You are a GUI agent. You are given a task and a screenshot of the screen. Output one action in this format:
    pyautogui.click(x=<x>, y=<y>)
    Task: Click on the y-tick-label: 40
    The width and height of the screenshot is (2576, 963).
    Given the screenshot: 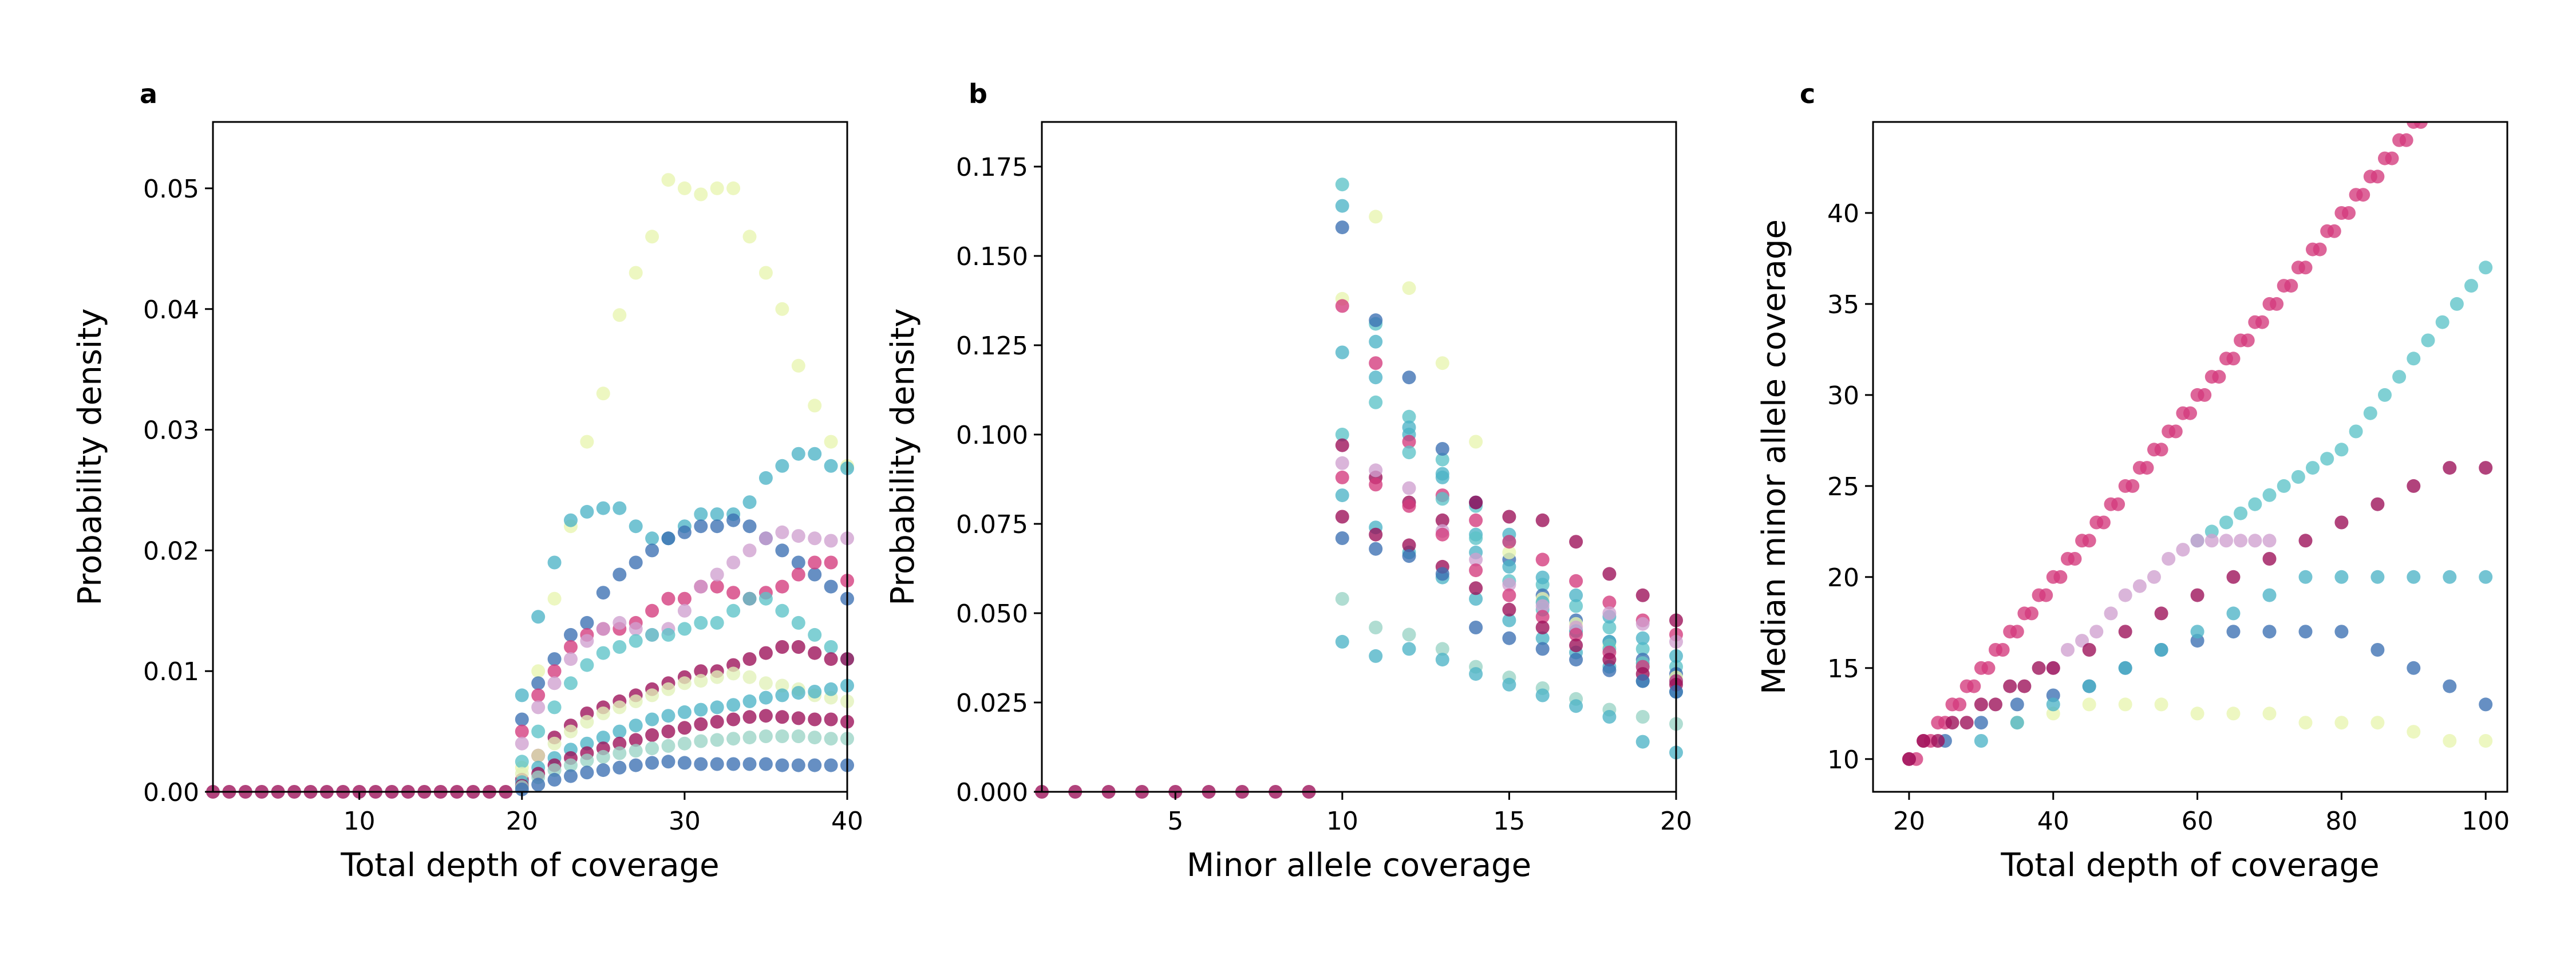 What is the action you would take?
    pyautogui.click(x=1843, y=213)
    